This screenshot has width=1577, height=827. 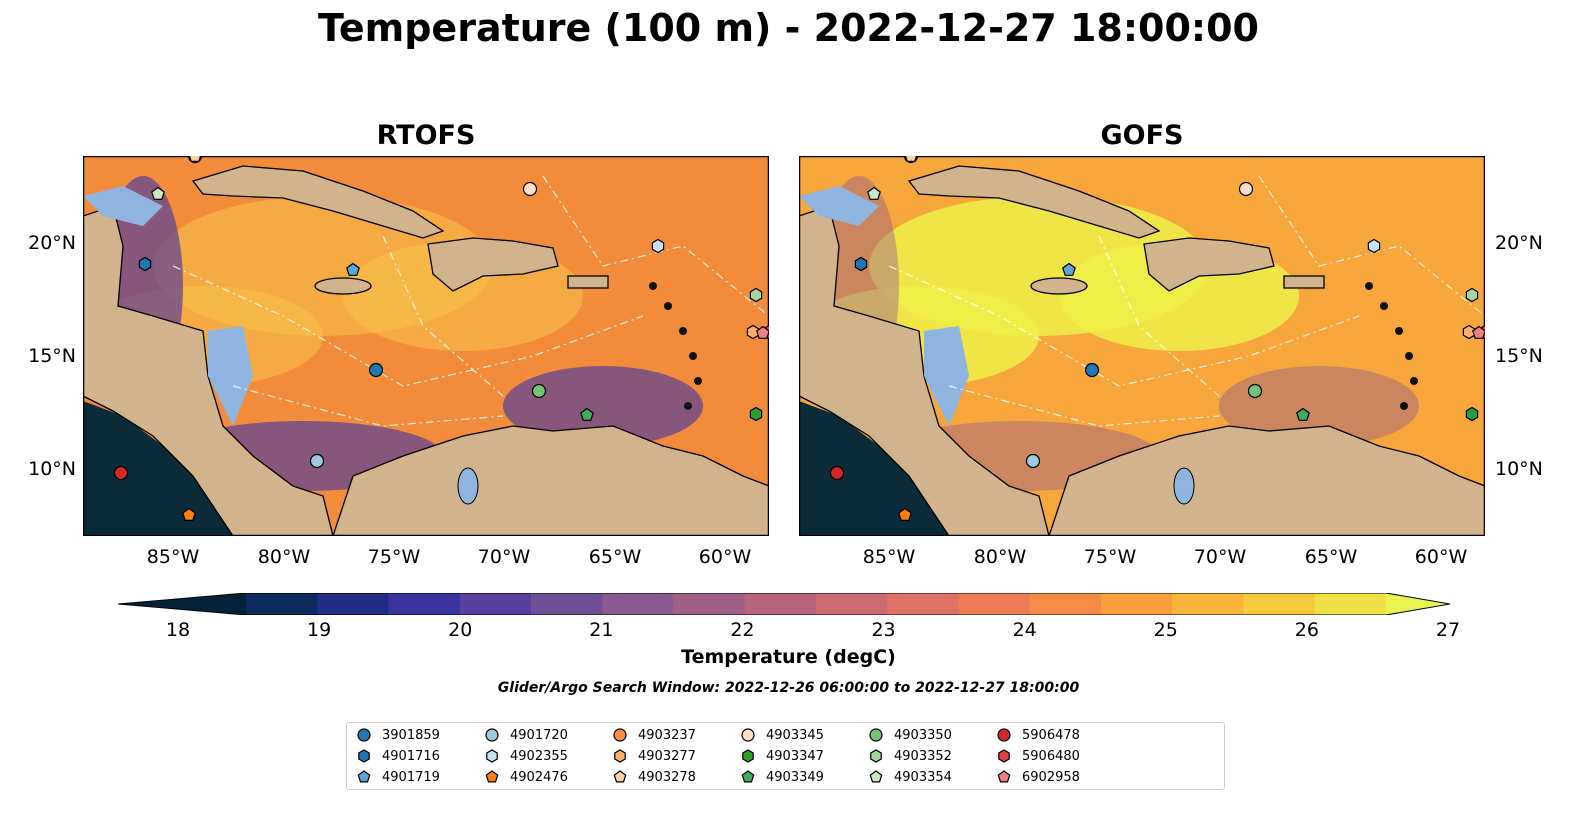 I want to click on legend-item: 5906480, so click(x=1037, y=756).